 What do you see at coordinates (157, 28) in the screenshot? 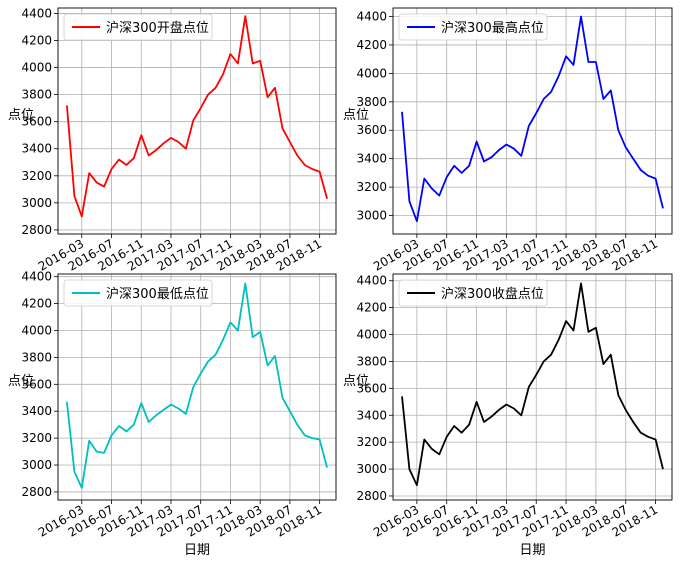
I see `legend-label: 沪深300开盘点位` at bounding box center [157, 28].